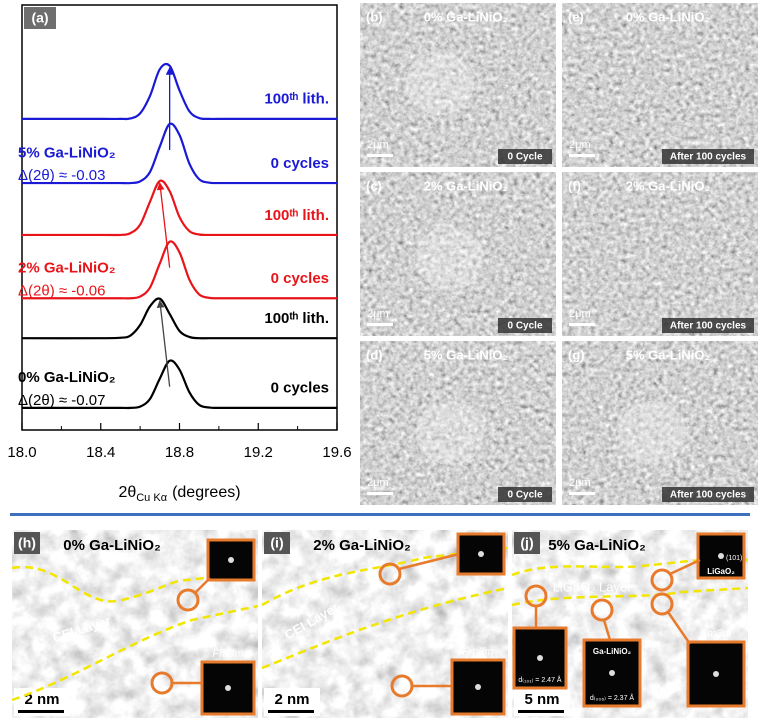 This screenshot has width=760, height=722. I want to click on phase-label: Fm3̄m, so click(477, 652).